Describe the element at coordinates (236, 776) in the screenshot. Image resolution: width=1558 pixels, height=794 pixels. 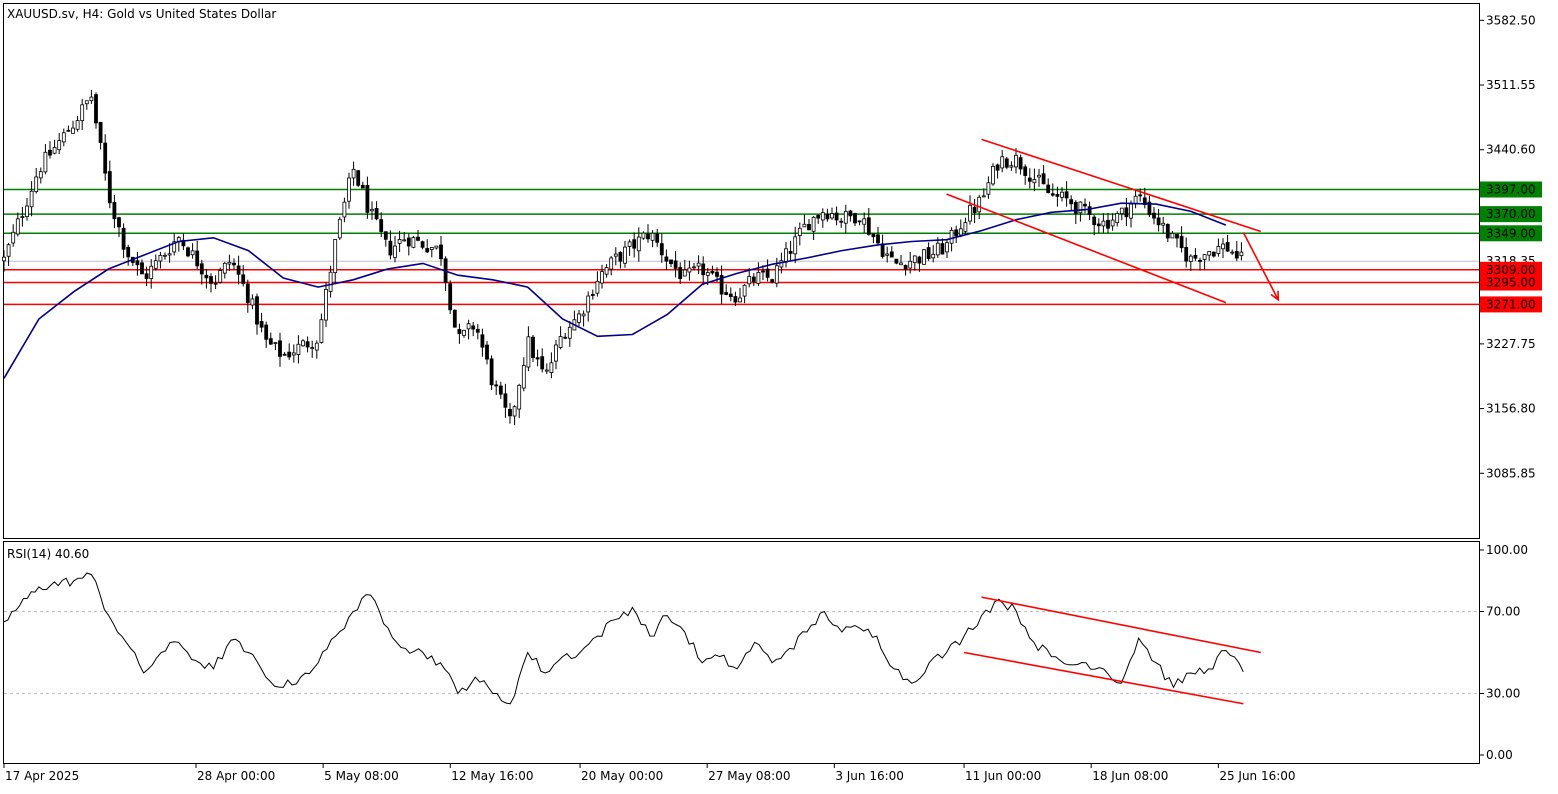
I see `time-tick-label: 28 Apr 00:00` at that location.